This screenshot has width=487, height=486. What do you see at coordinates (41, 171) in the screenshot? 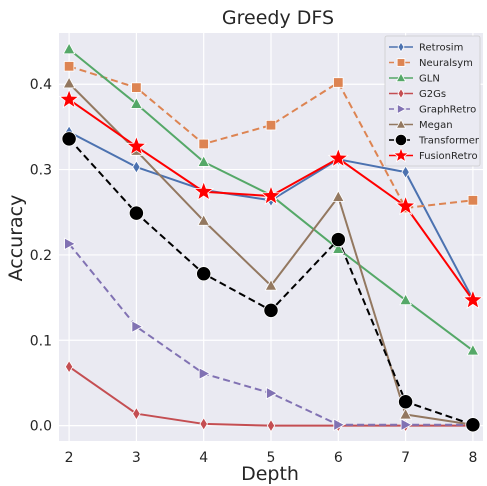
I see `y-tick-label: 0.3` at bounding box center [41, 171].